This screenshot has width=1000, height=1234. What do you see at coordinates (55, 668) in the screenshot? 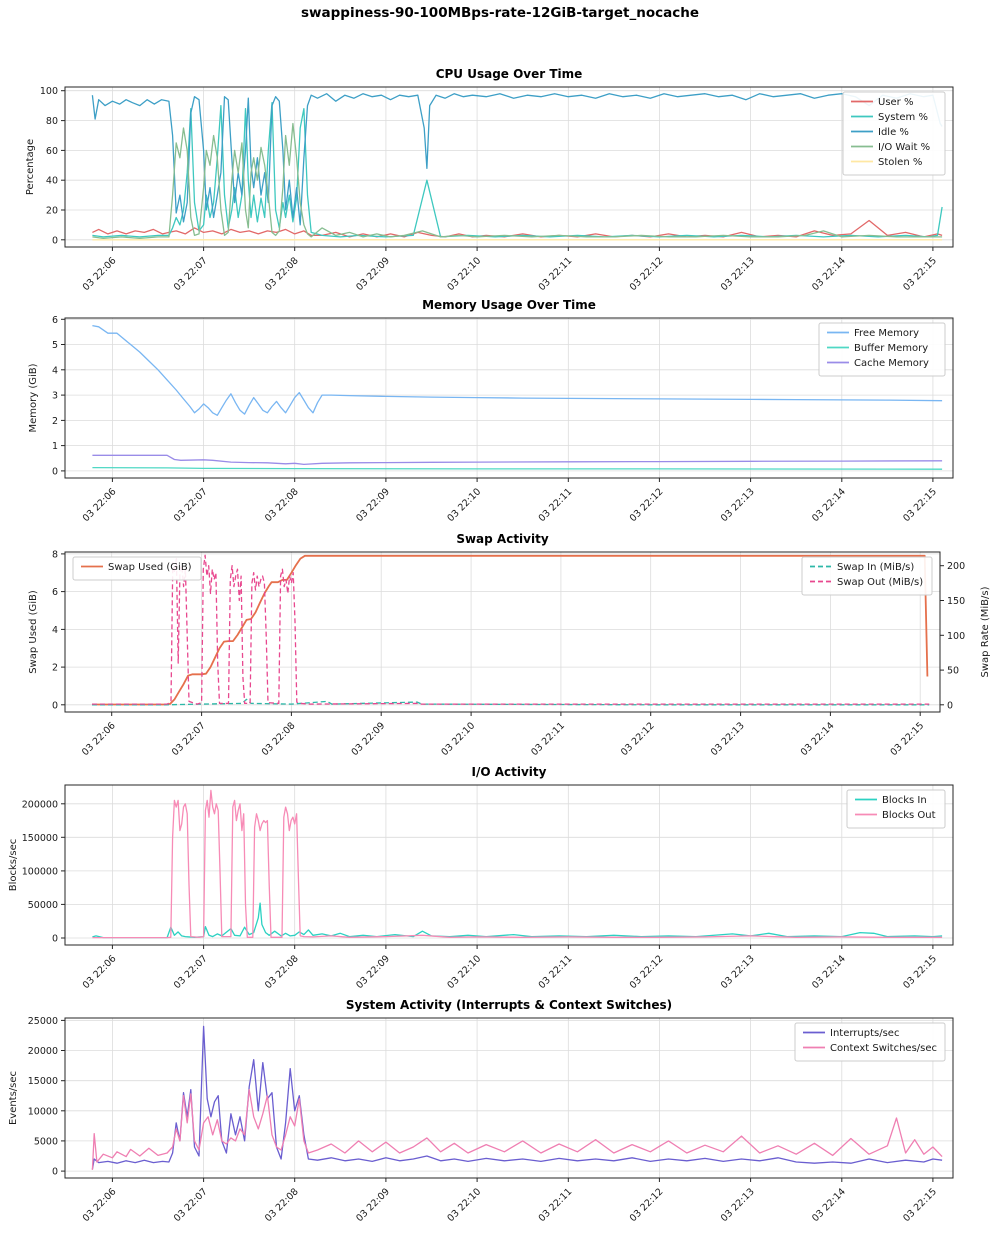
I see `y-tick-label: 2` at bounding box center [55, 668].